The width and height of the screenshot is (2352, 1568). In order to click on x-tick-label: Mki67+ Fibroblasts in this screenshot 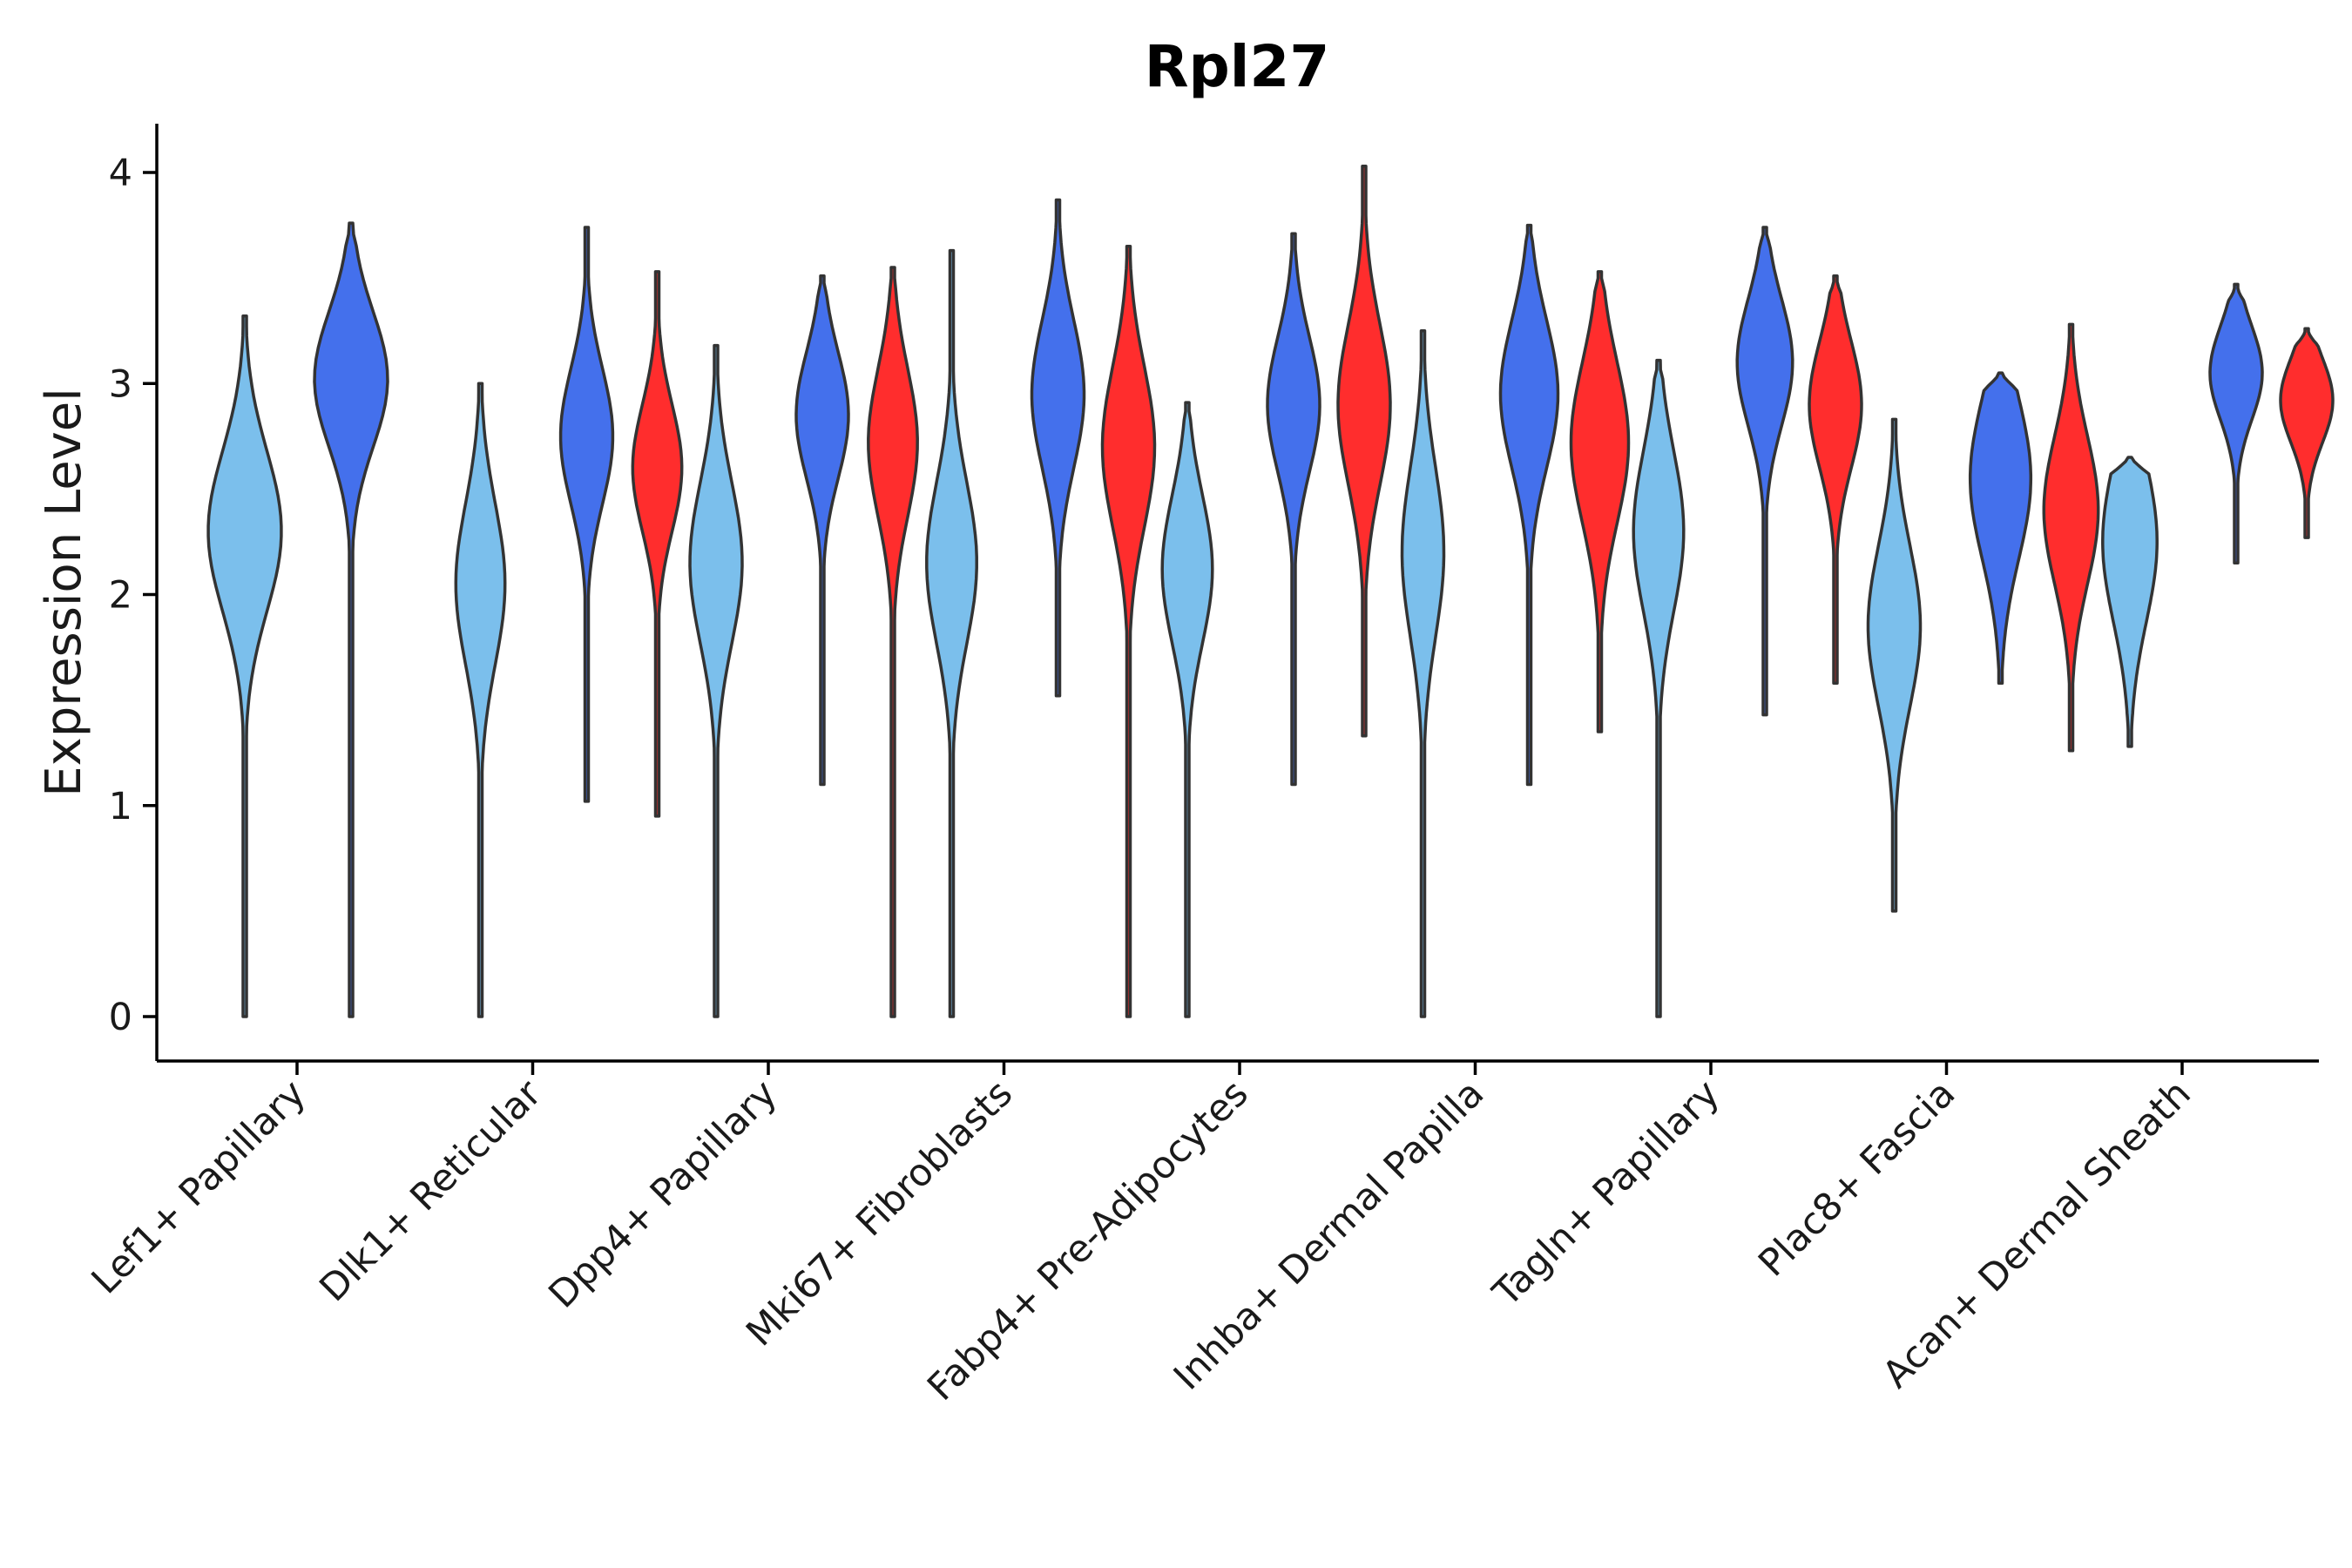, I will do `click(879, 1213)`.